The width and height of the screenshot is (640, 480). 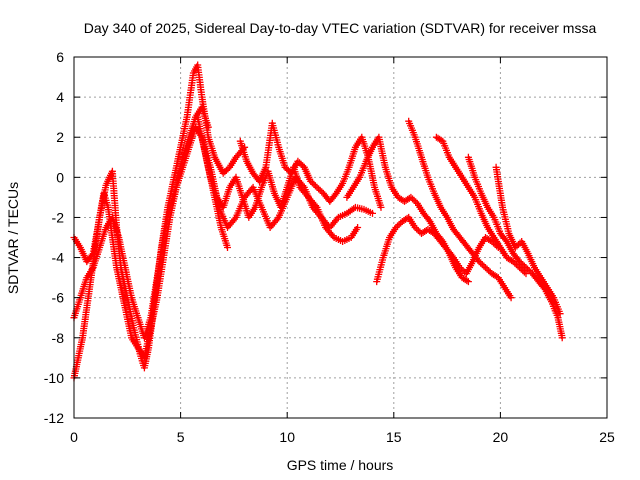 What do you see at coordinates (60, 97) in the screenshot?
I see `y-tick-label: 4` at bounding box center [60, 97].